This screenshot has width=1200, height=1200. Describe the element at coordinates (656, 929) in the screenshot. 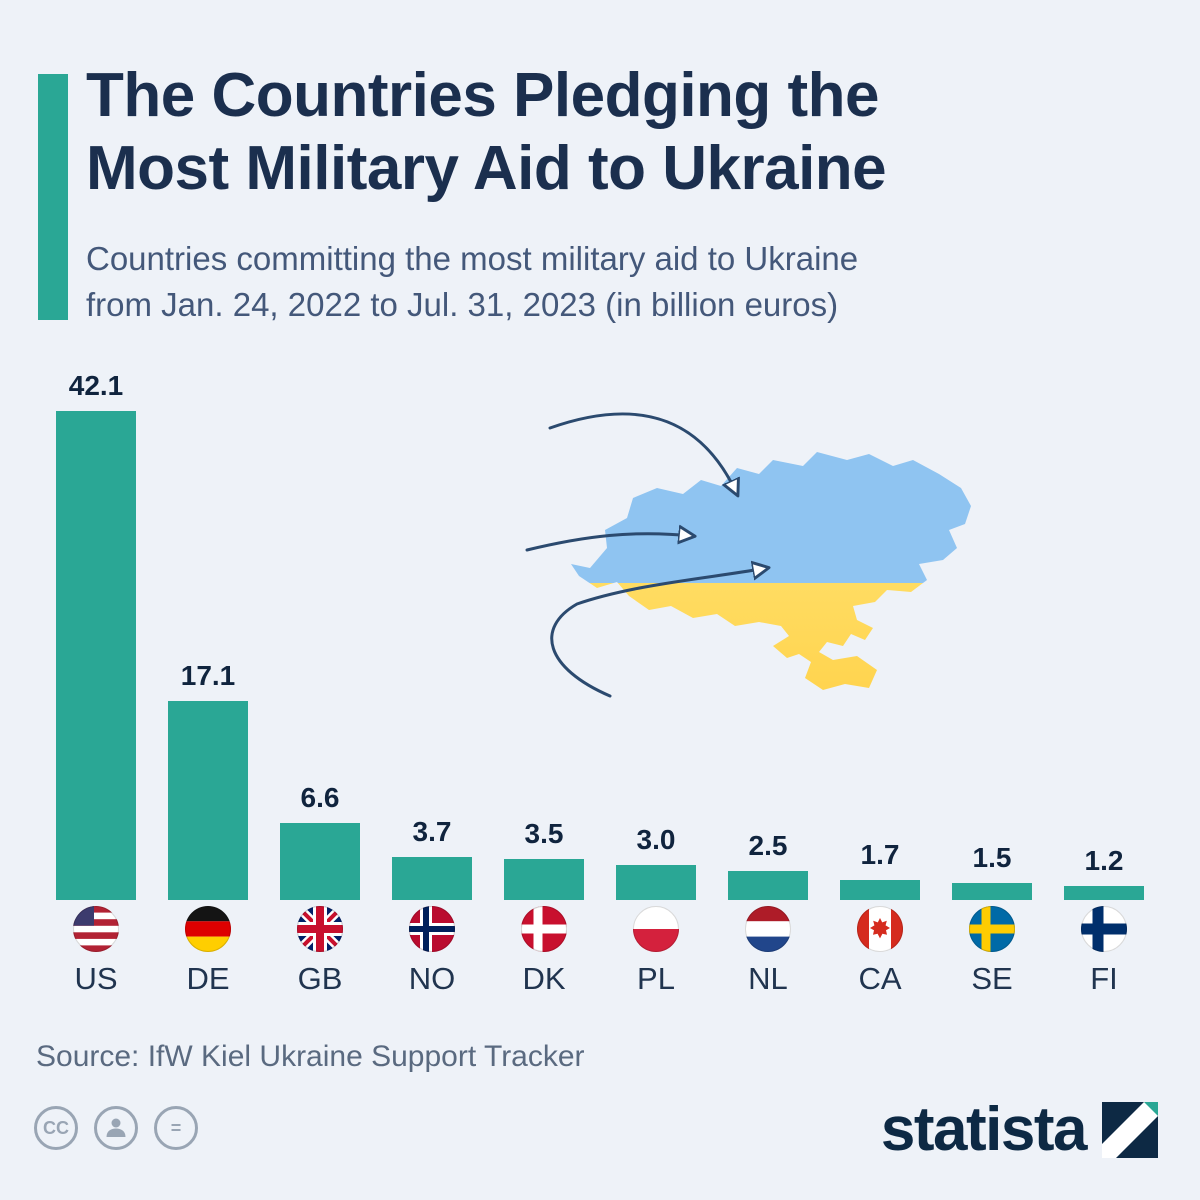

I see `flag-pl-icon` at that location.